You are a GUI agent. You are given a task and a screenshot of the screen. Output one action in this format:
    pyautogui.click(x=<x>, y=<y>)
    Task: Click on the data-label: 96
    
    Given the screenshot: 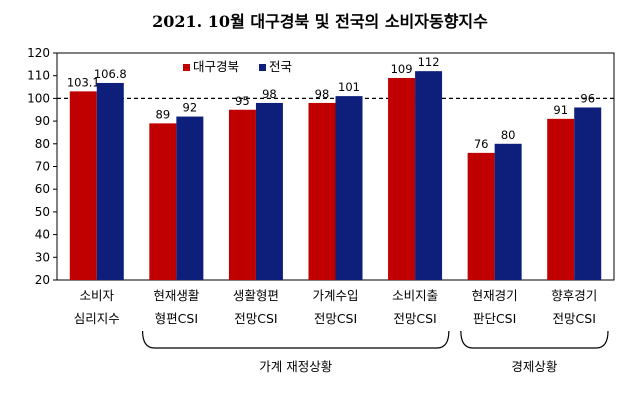 What is the action you would take?
    pyautogui.click(x=587, y=98)
    